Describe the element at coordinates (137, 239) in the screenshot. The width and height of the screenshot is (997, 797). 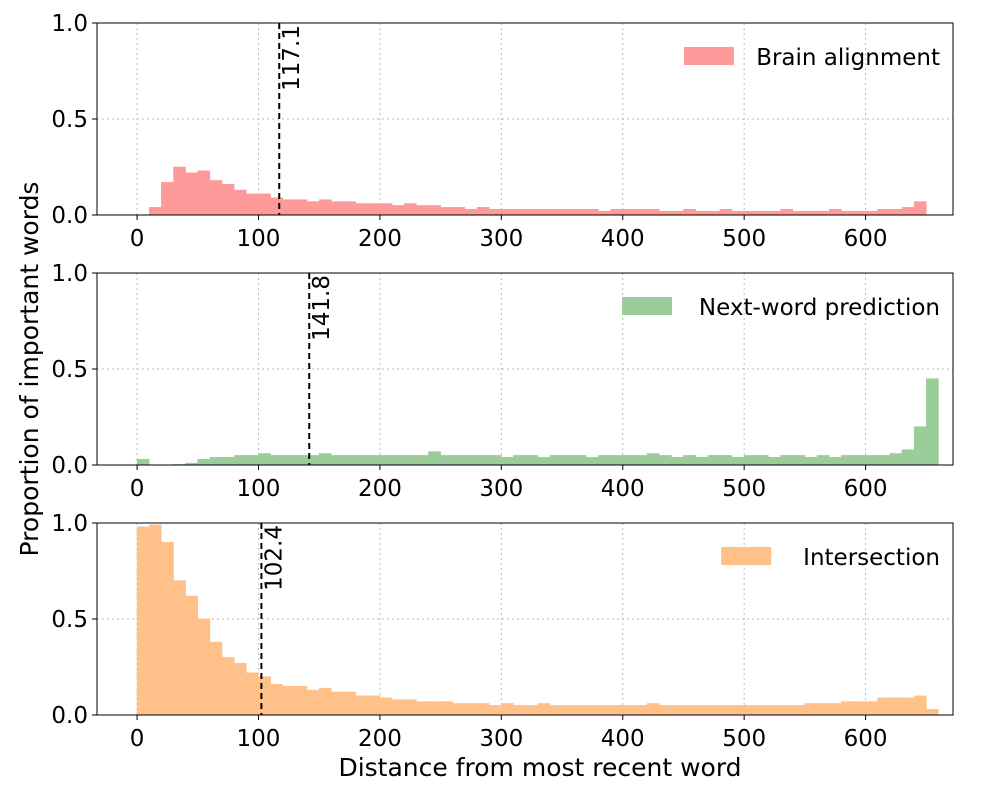
I see `x-tick-label: 0` at that location.